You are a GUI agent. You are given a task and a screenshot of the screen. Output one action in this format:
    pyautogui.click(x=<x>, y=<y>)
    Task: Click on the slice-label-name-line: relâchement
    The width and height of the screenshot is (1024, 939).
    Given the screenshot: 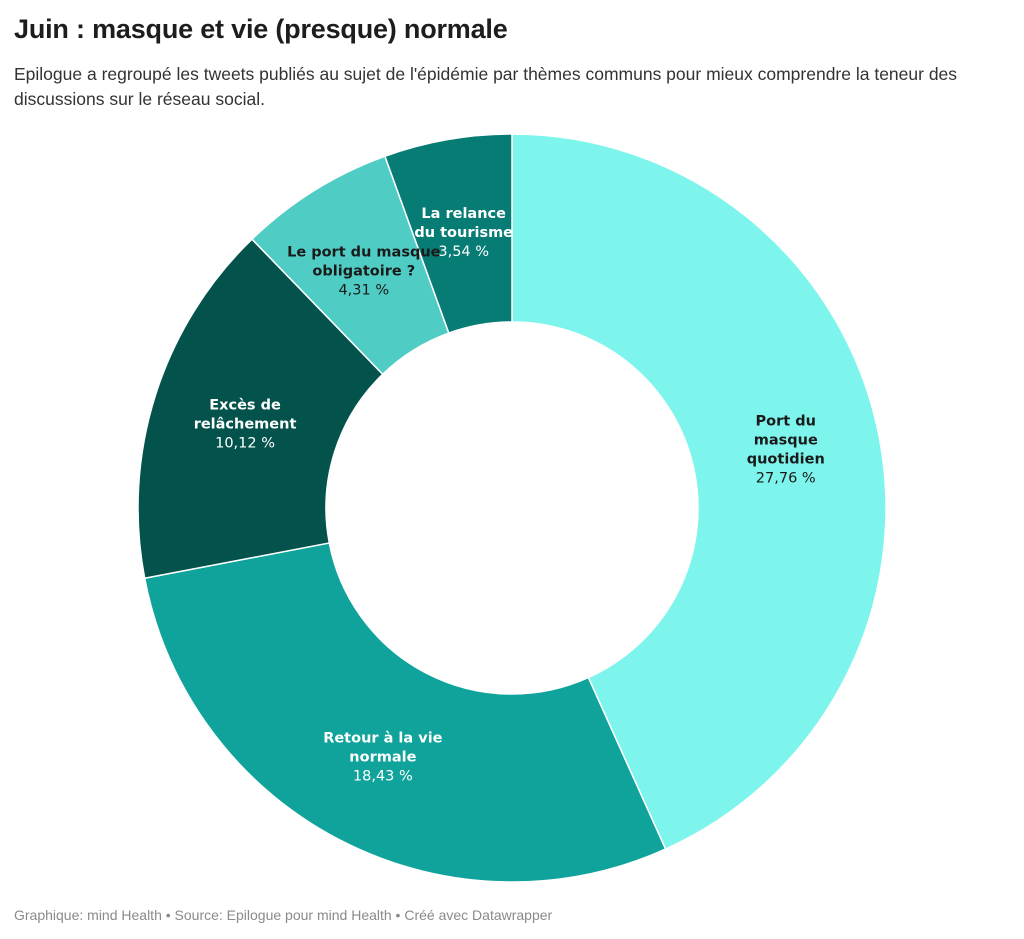 What is the action you would take?
    pyautogui.click(x=245, y=425)
    